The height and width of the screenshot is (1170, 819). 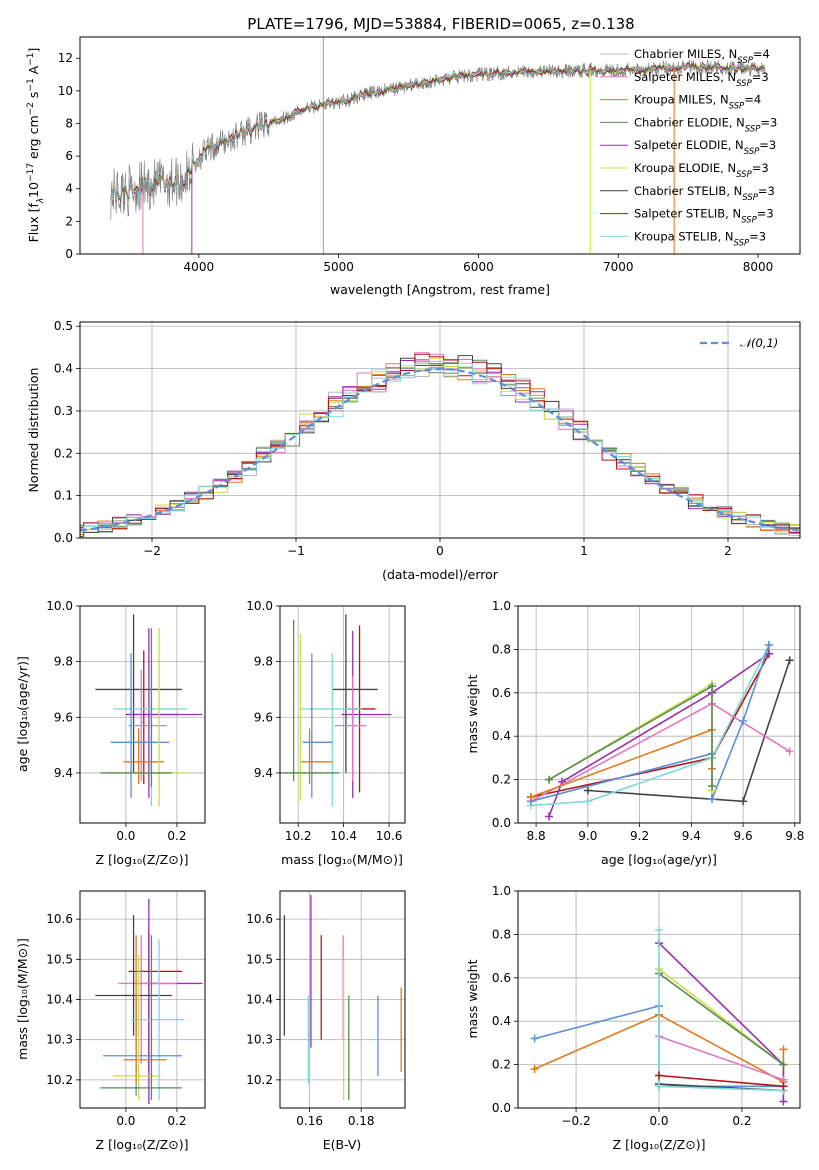 I want to click on x-axis-label: E(B-V), so click(x=342, y=1144).